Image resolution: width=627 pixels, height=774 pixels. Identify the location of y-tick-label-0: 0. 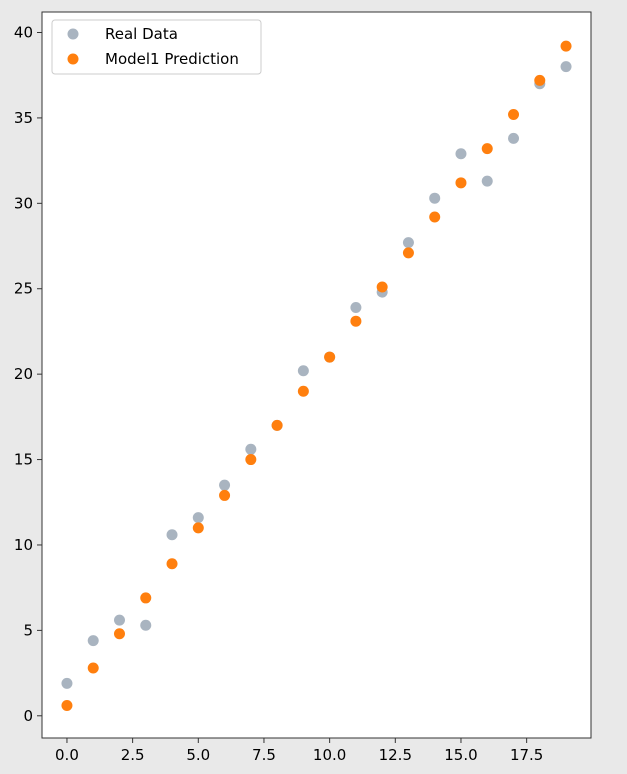
(28, 716).